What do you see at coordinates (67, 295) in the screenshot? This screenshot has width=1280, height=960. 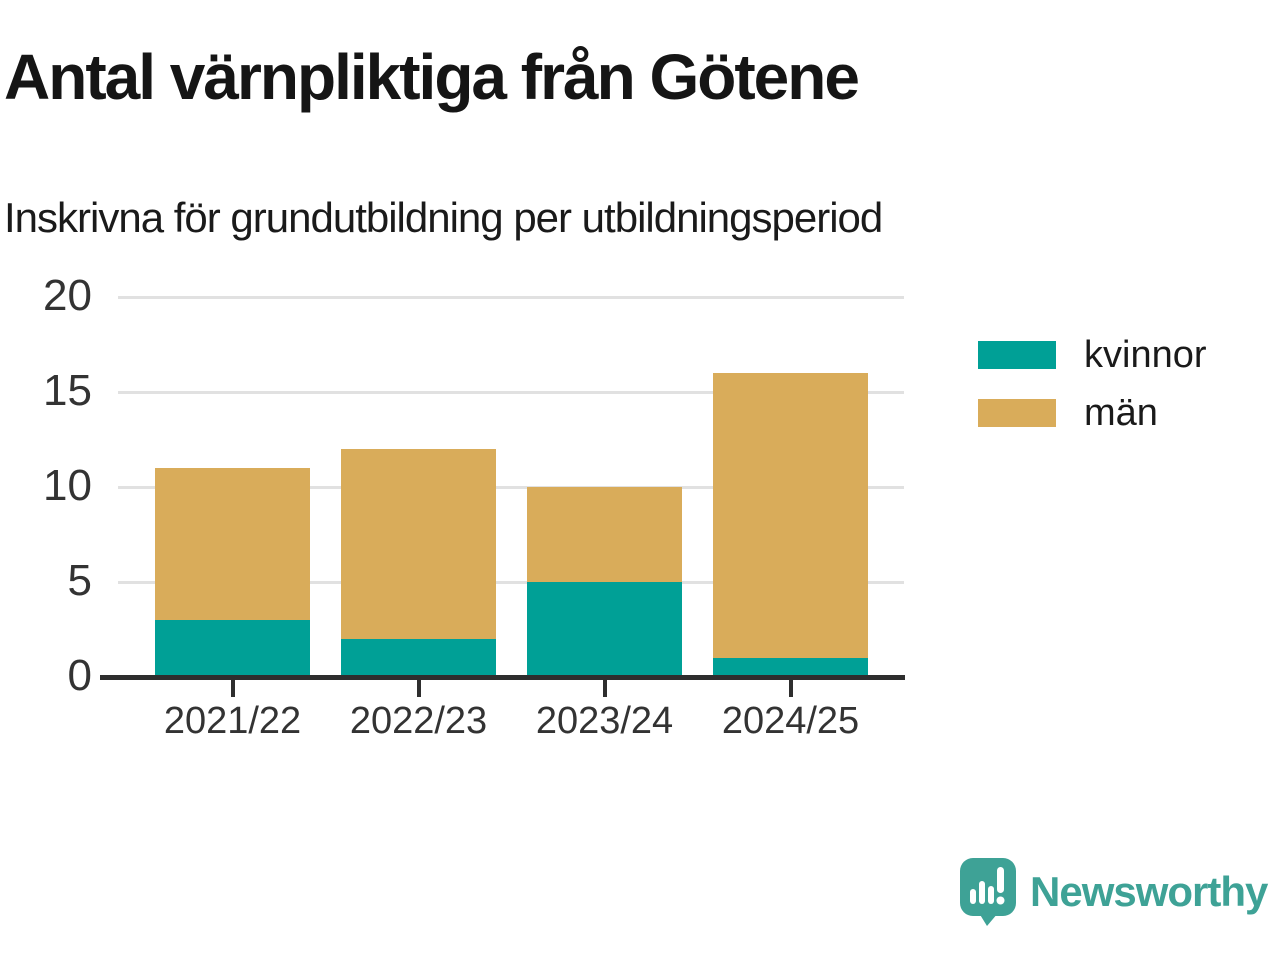 I see `y-axis-tick-label: 20` at bounding box center [67, 295].